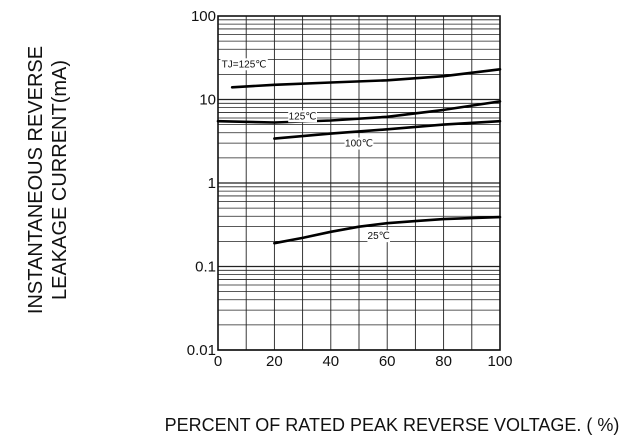 The height and width of the screenshot is (445, 628). Describe the element at coordinates (363, 361) in the screenshot. I see `x-tick-labels: 0 20 40 60 80 100` at that location.